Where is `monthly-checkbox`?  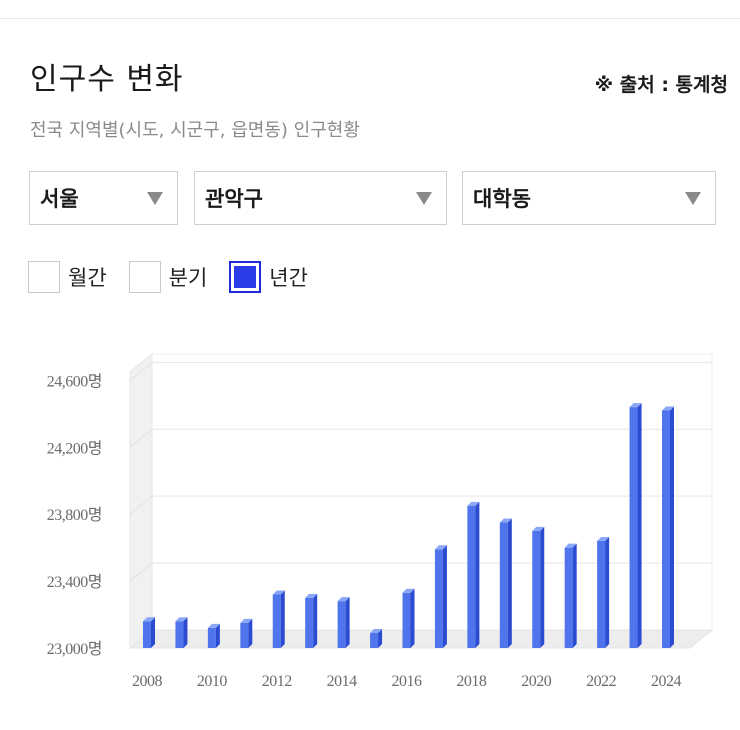 monthly-checkbox is located at coordinates (44, 277).